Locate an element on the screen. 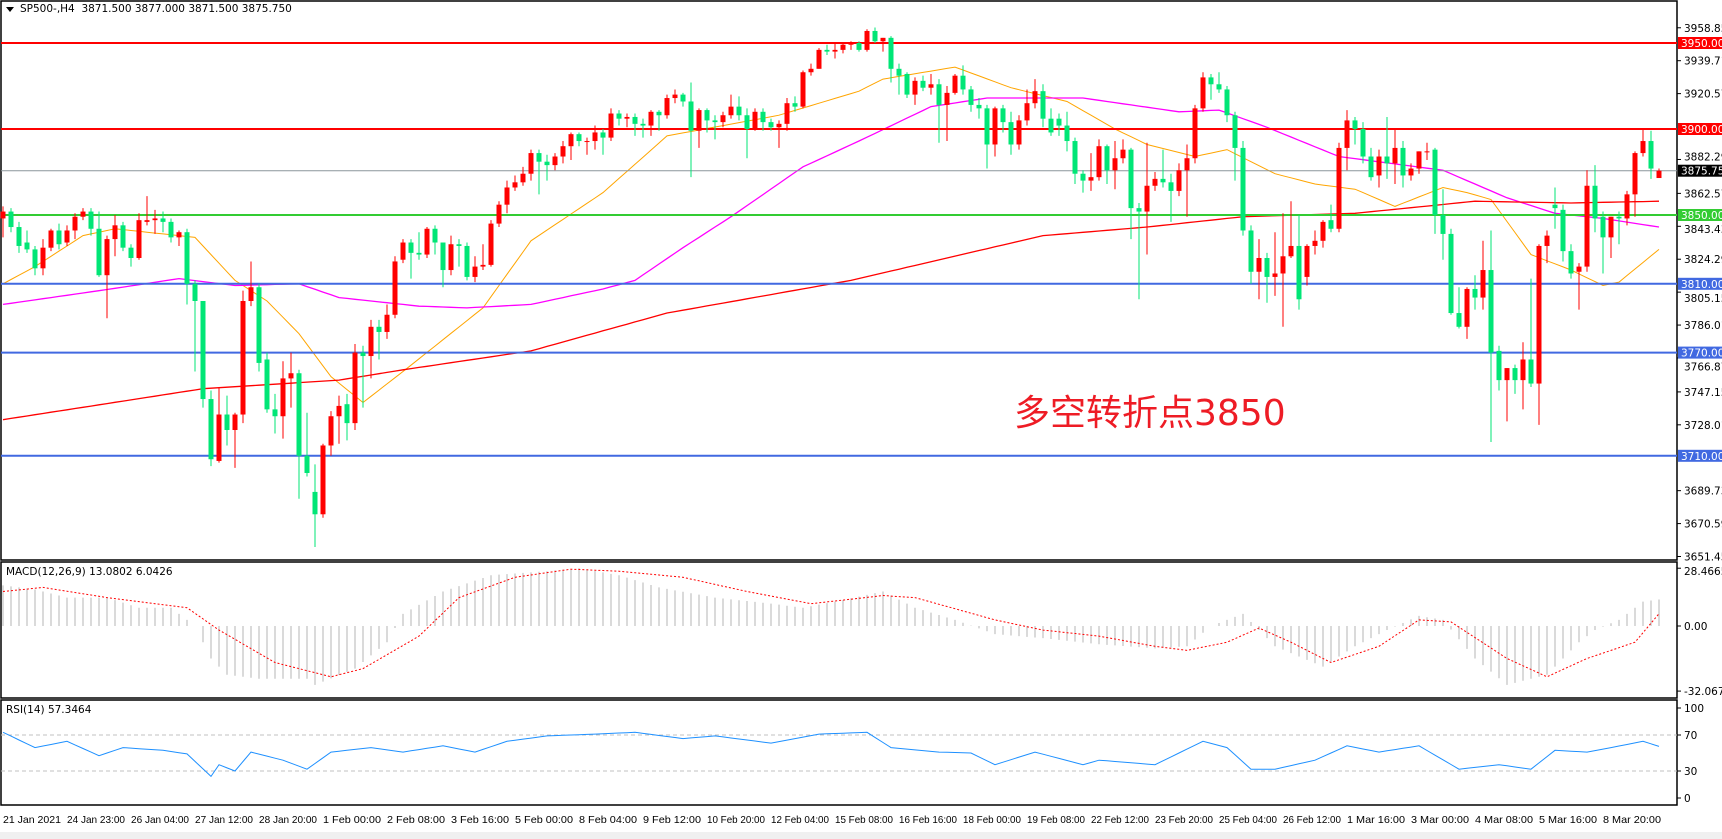  time-tick-label: 1 Mar 16:00 is located at coordinates (1376, 820).